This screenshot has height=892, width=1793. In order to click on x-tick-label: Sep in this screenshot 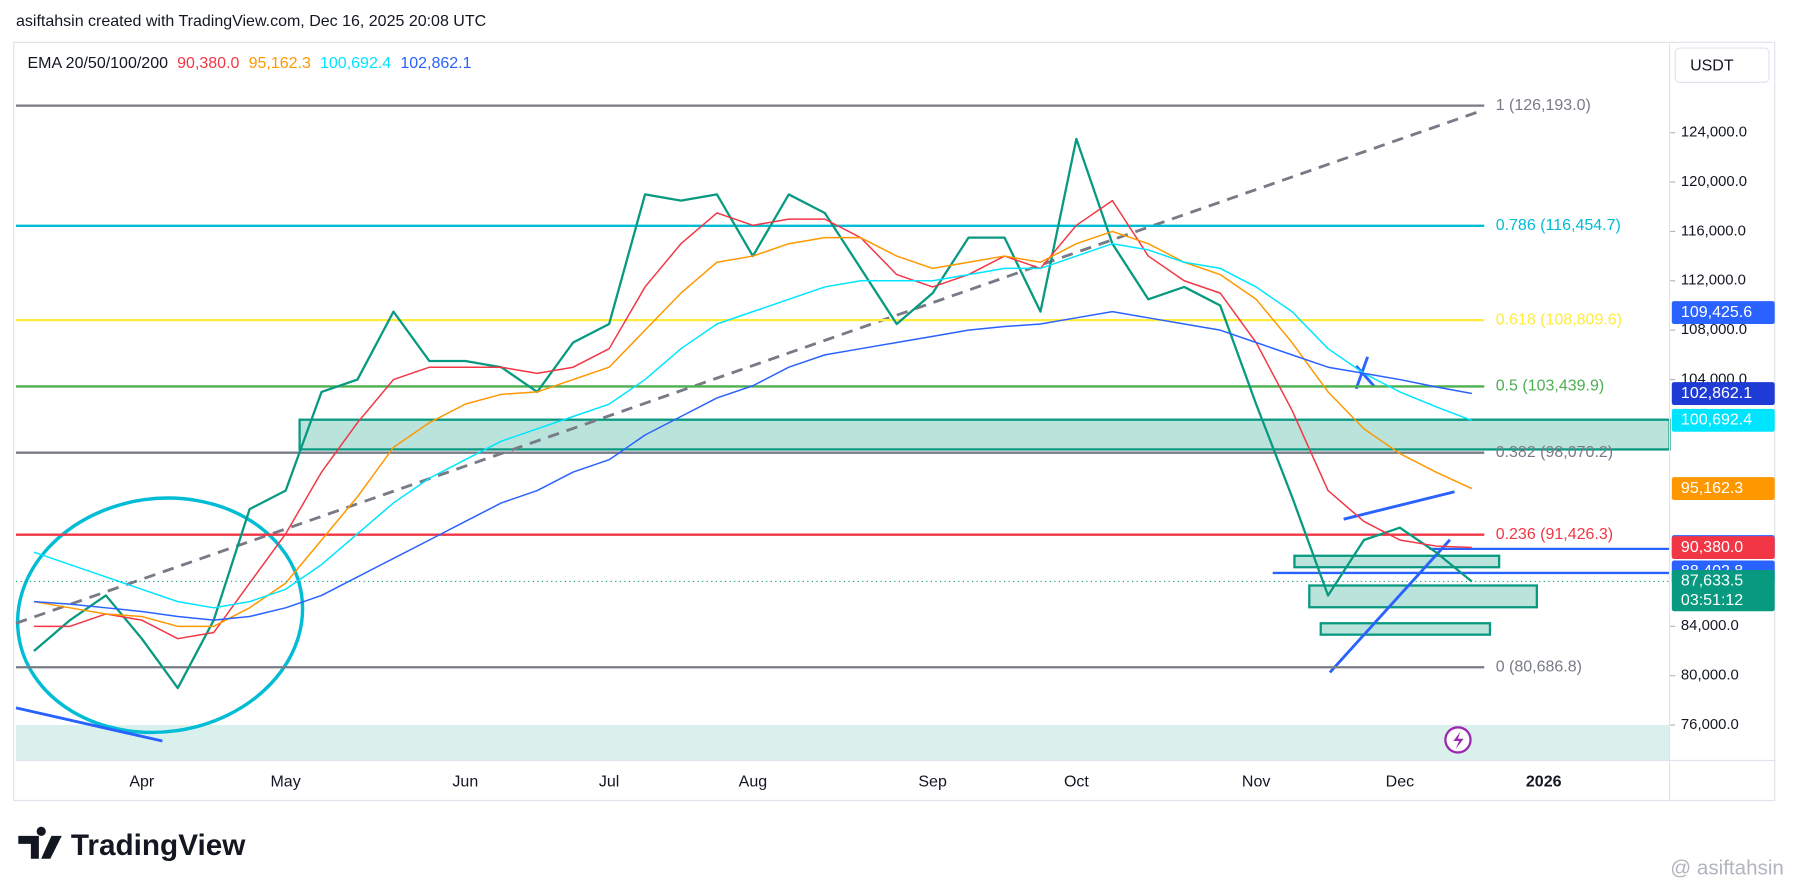, I will do `click(932, 781)`.